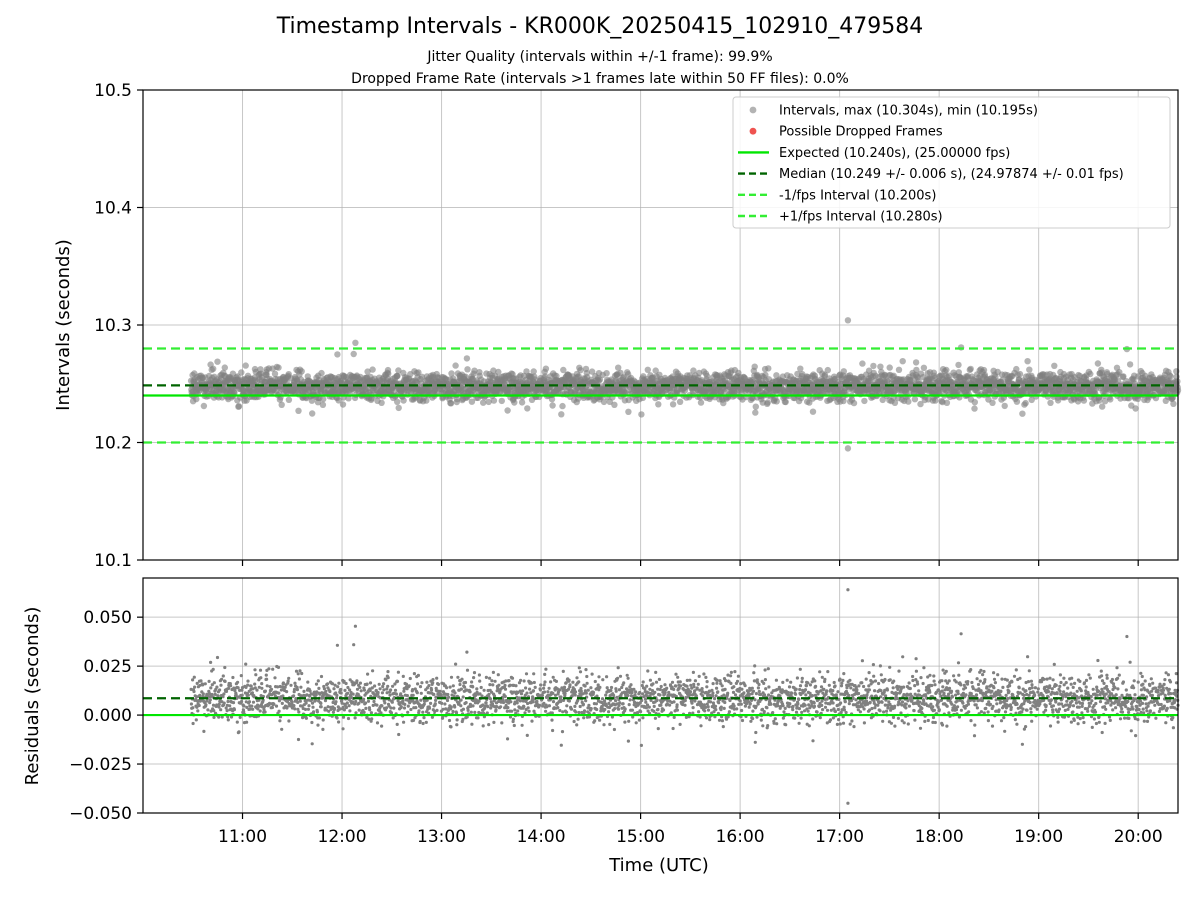  Describe the element at coordinates (113, 561) in the screenshot. I see `y-tick-label: 10.1` at that location.